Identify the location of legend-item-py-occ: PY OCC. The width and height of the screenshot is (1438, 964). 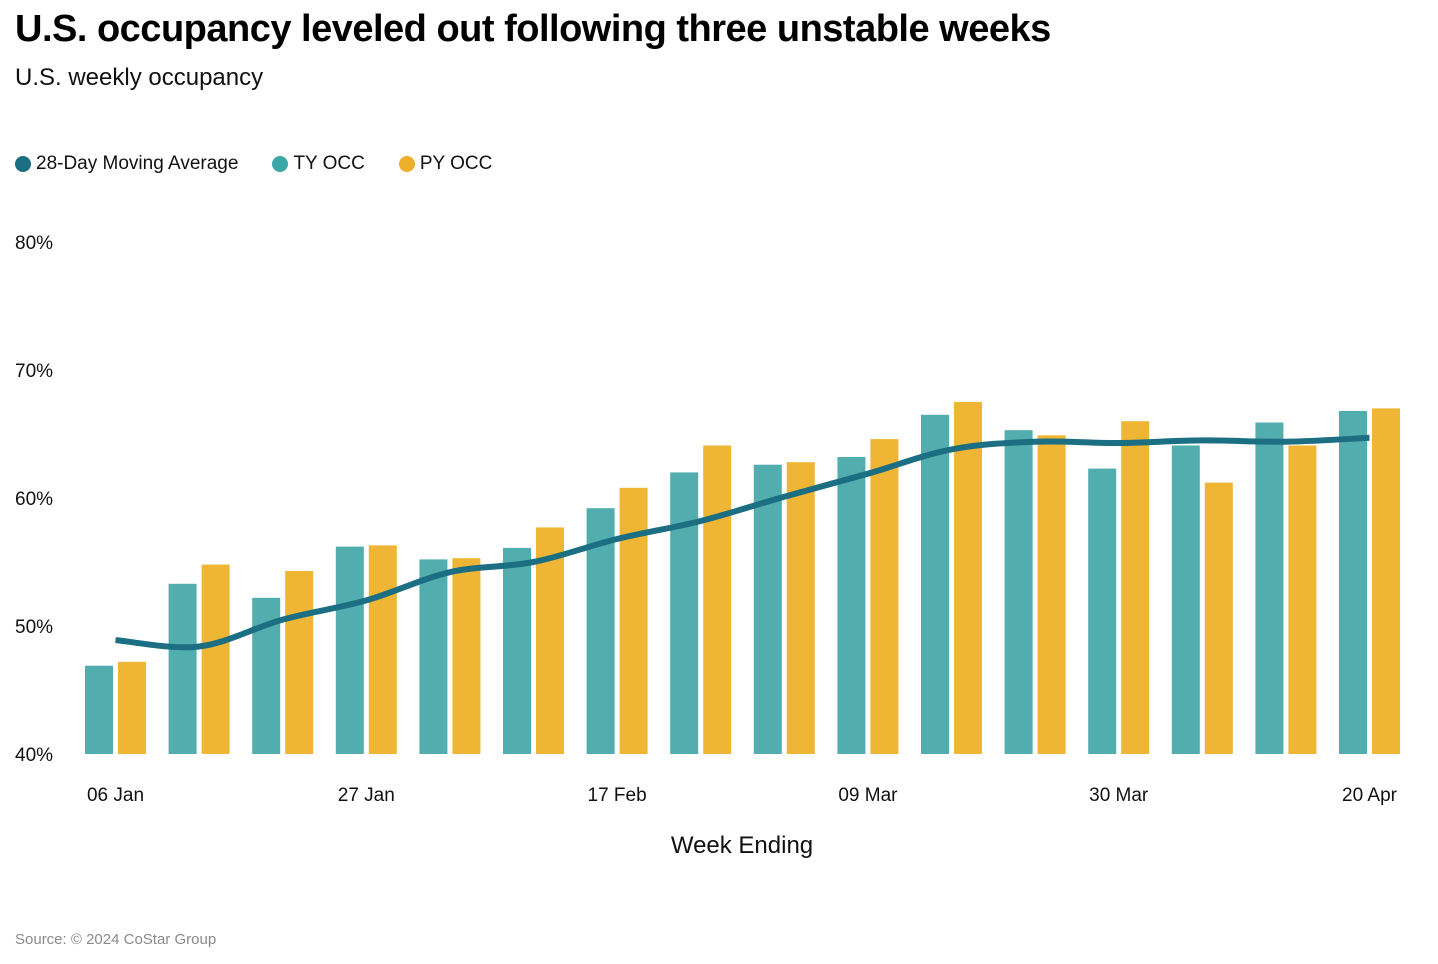
(445, 164).